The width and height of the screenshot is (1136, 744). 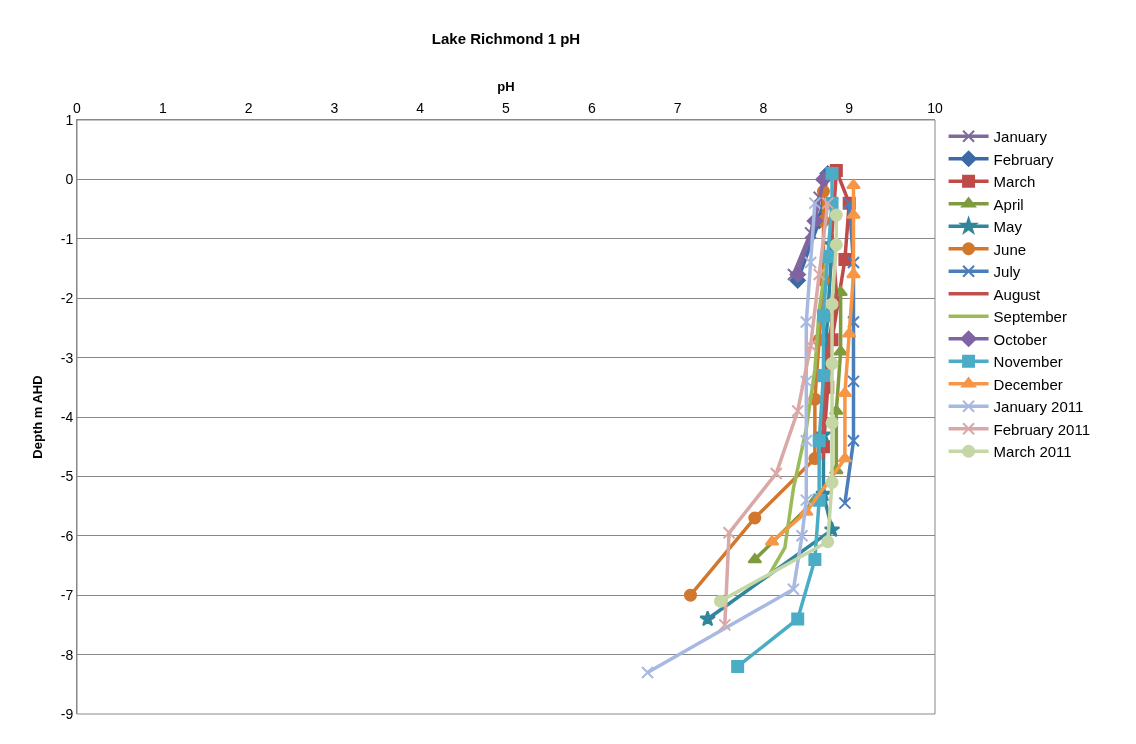 I want to click on x-tick-label: 9, so click(x=849, y=108).